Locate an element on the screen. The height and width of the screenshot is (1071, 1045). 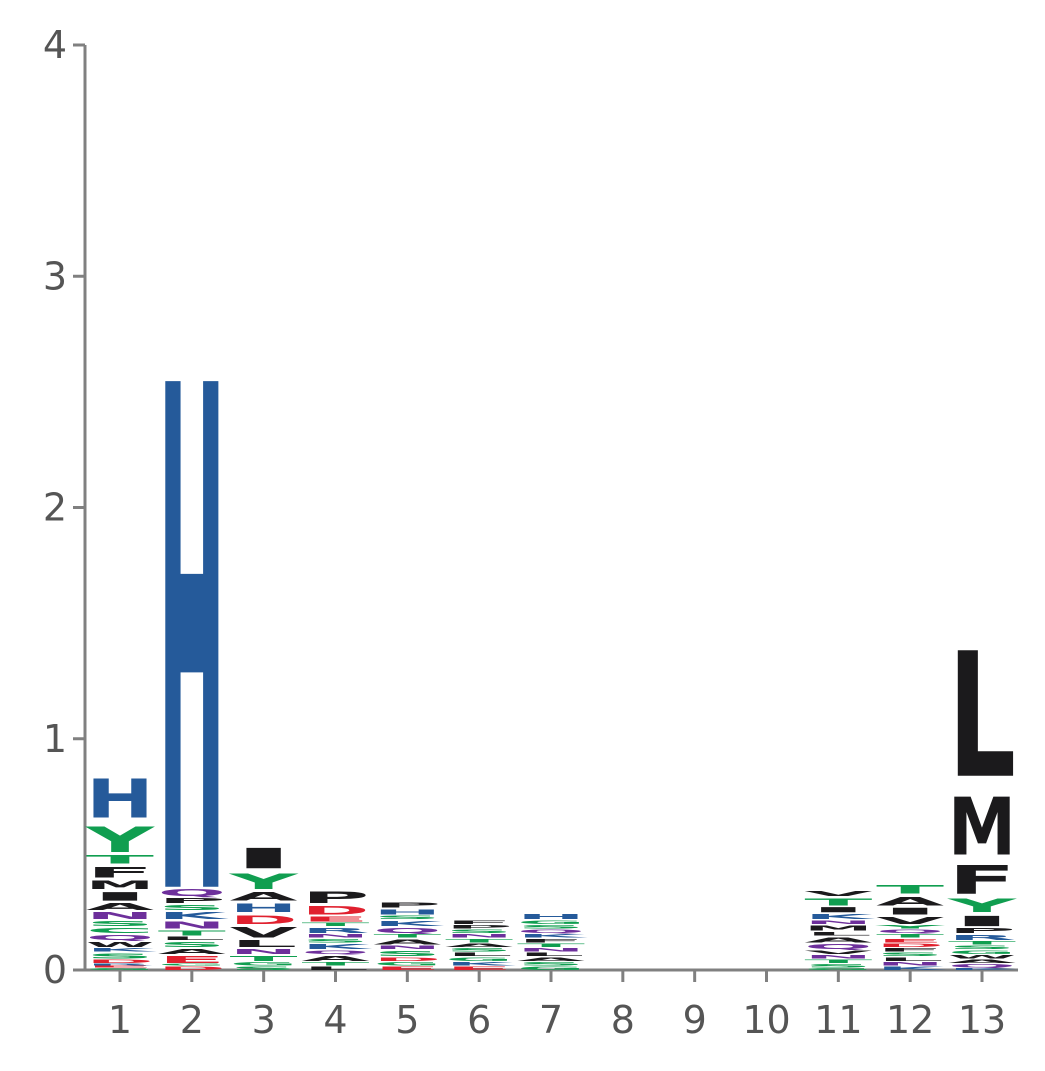
logo-letter-glyph: H is located at coordinates (192, 646).